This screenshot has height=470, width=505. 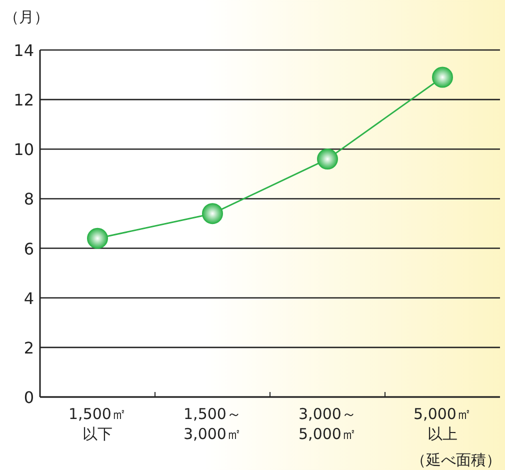 I want to click on y-tick-label: 0, so click(x=29, y=397).